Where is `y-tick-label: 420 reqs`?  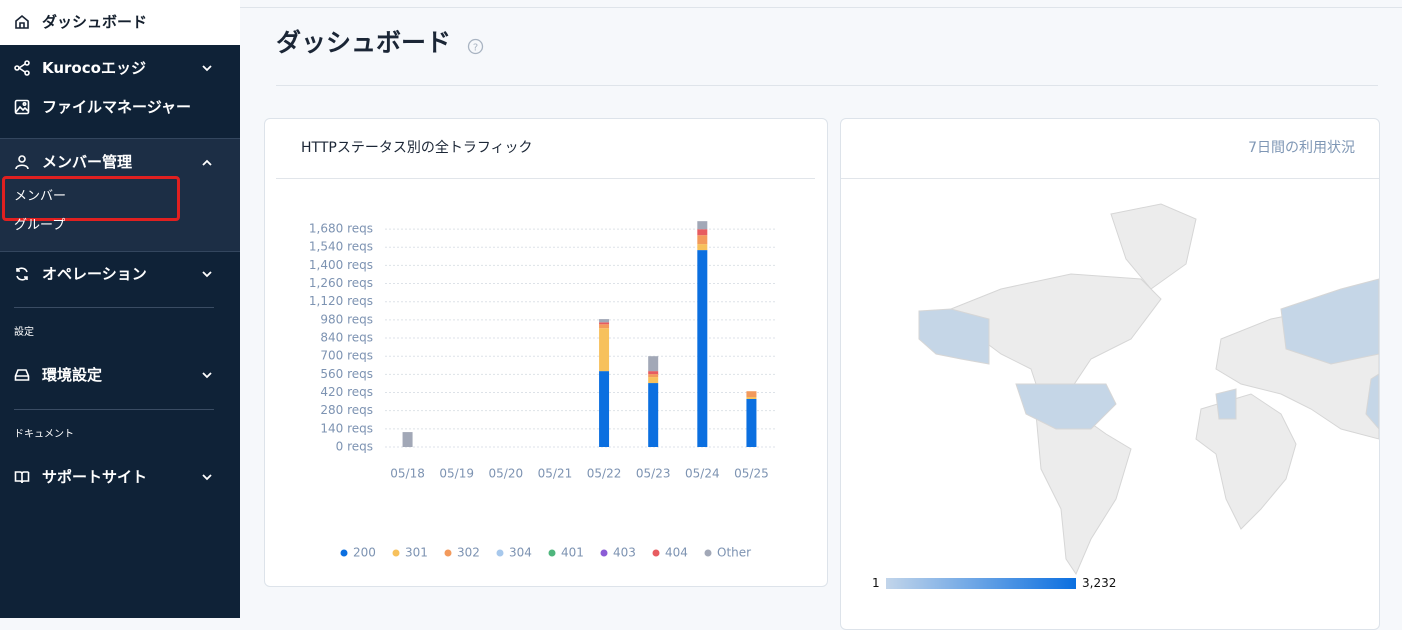
y-tick-label: 420 reqs is located at coordinates (346, 392).